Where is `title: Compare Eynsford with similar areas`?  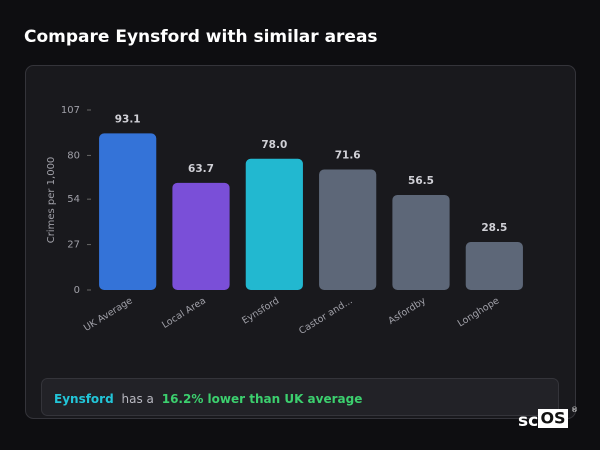
title: Compare Eynsford with similar areas is located at coordinates (201, 37).